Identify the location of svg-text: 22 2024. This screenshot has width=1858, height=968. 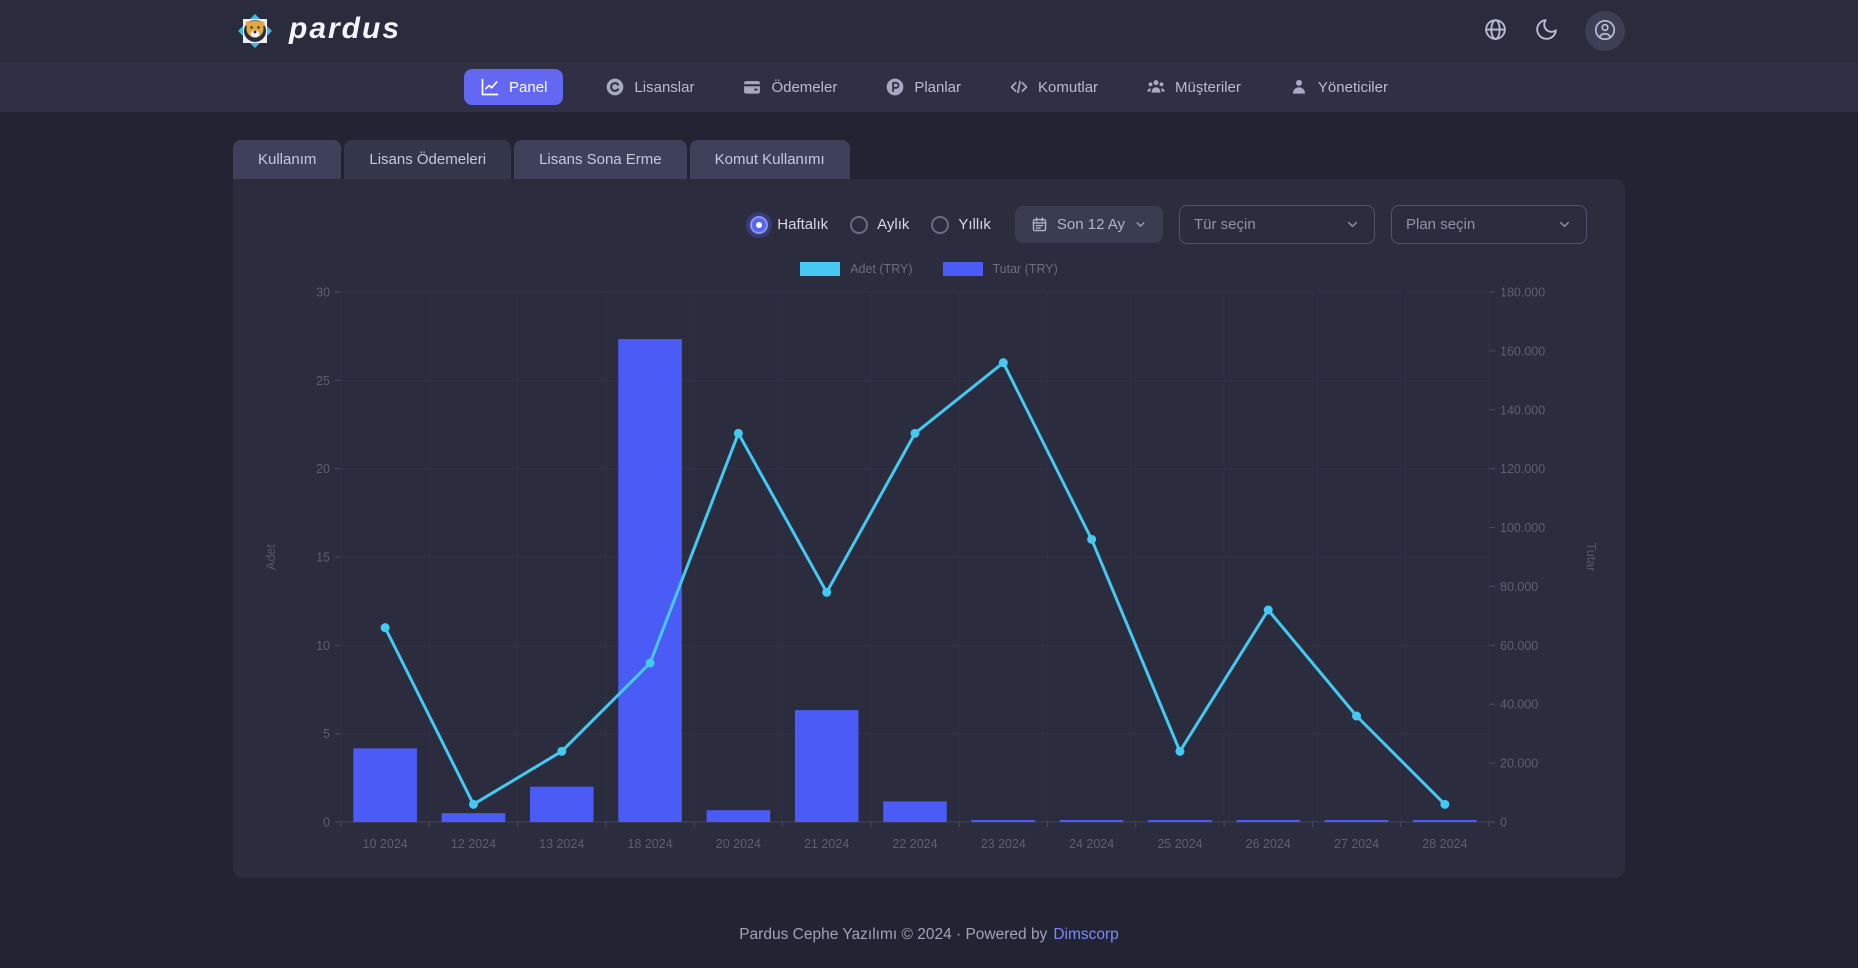
(914, 844).